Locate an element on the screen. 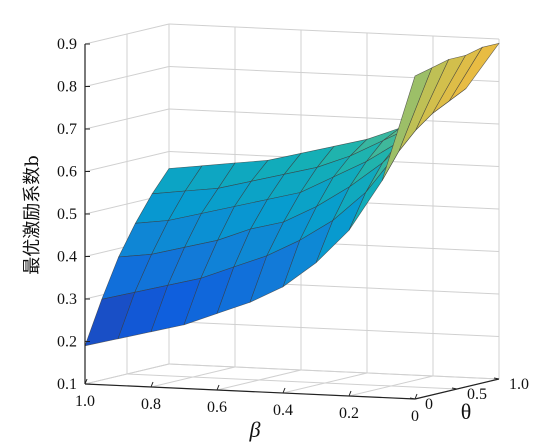 The width and height of the screenshot is (549, 446). beta-tick-label: 0.2 is located at coordinates (349, 413).